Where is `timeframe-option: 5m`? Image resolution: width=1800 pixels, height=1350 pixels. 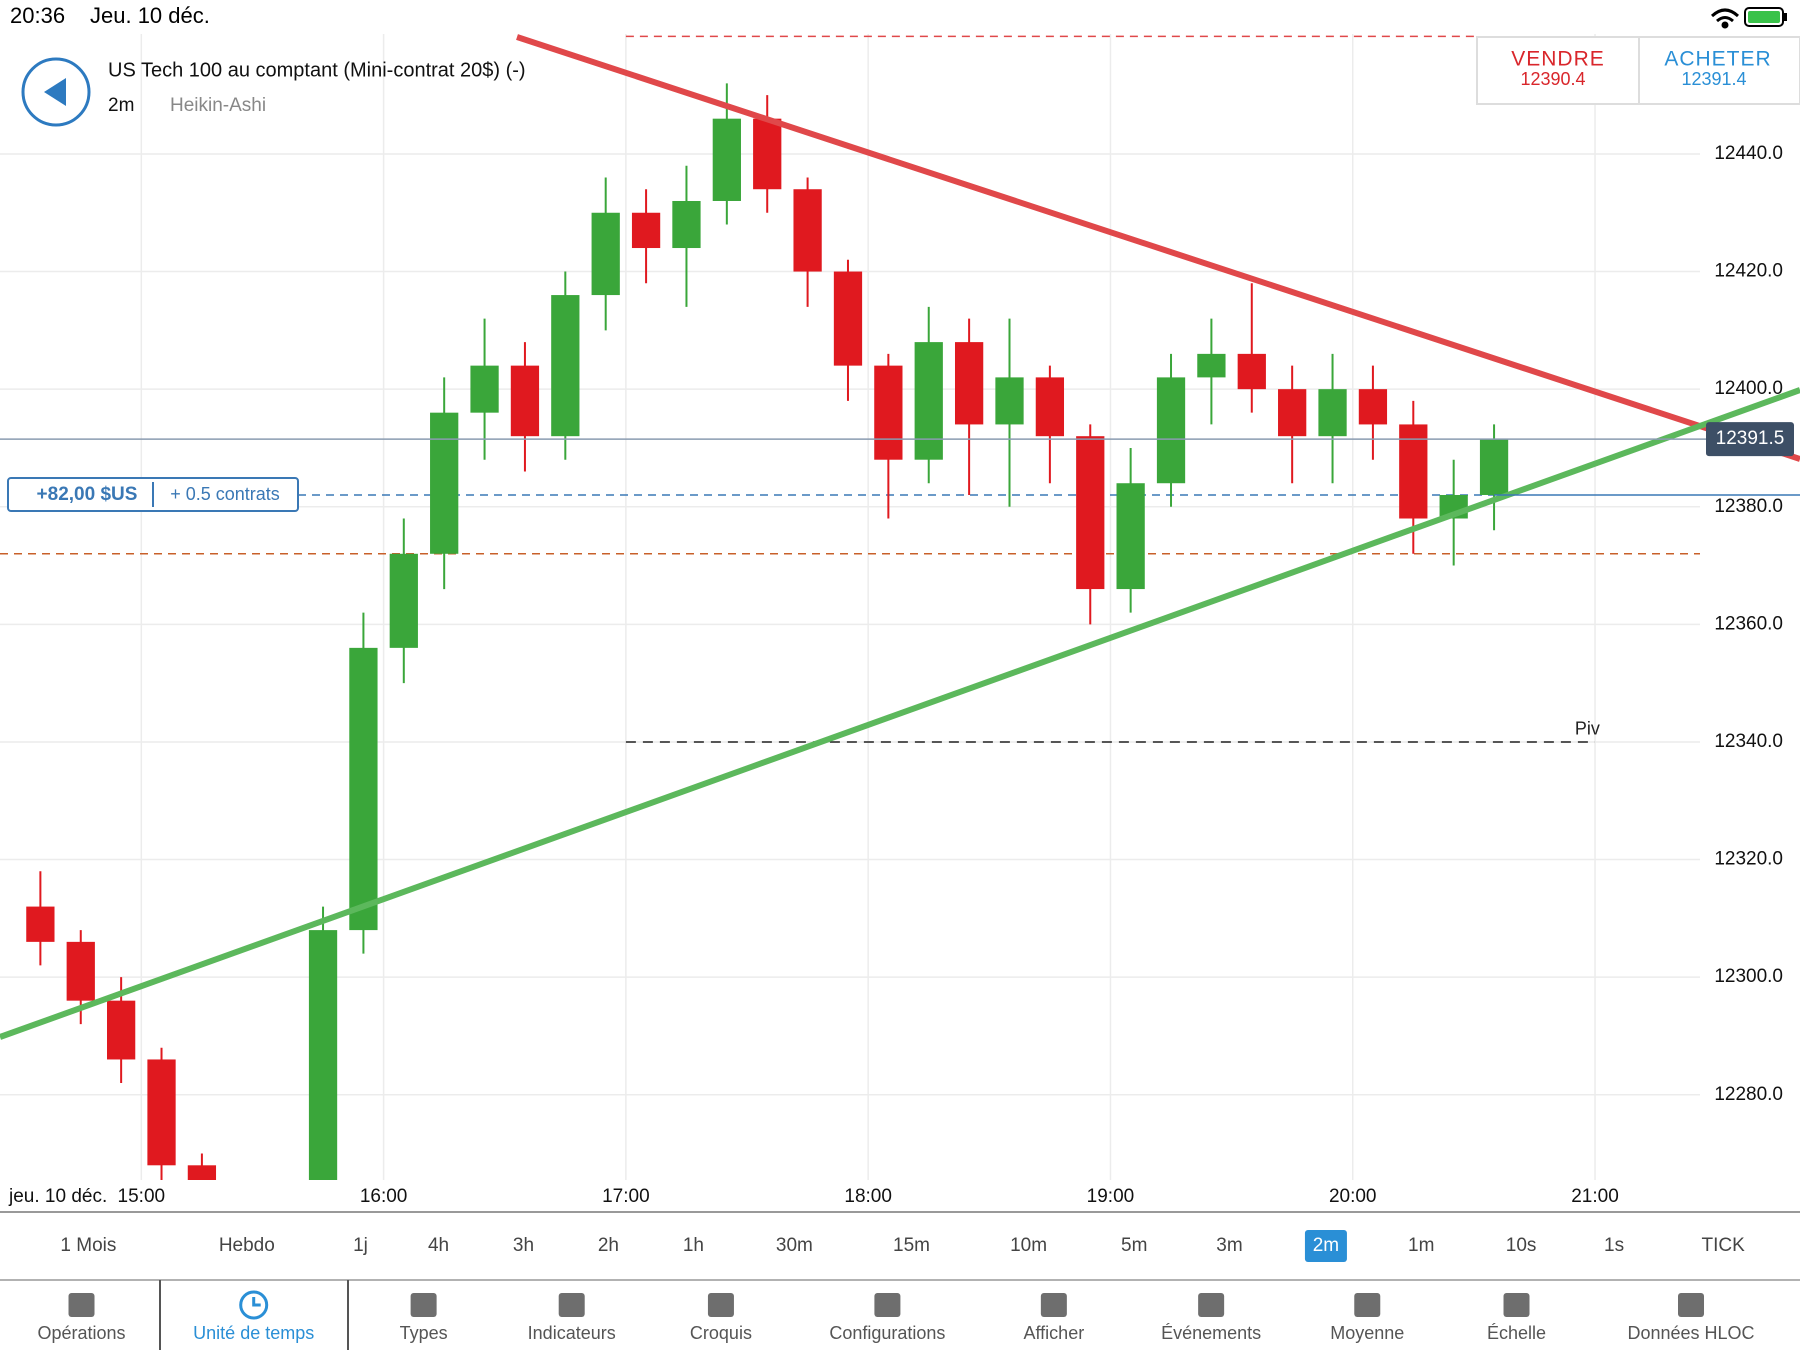 timeframe-option: 5m is located at coordinates (1134, 1245).